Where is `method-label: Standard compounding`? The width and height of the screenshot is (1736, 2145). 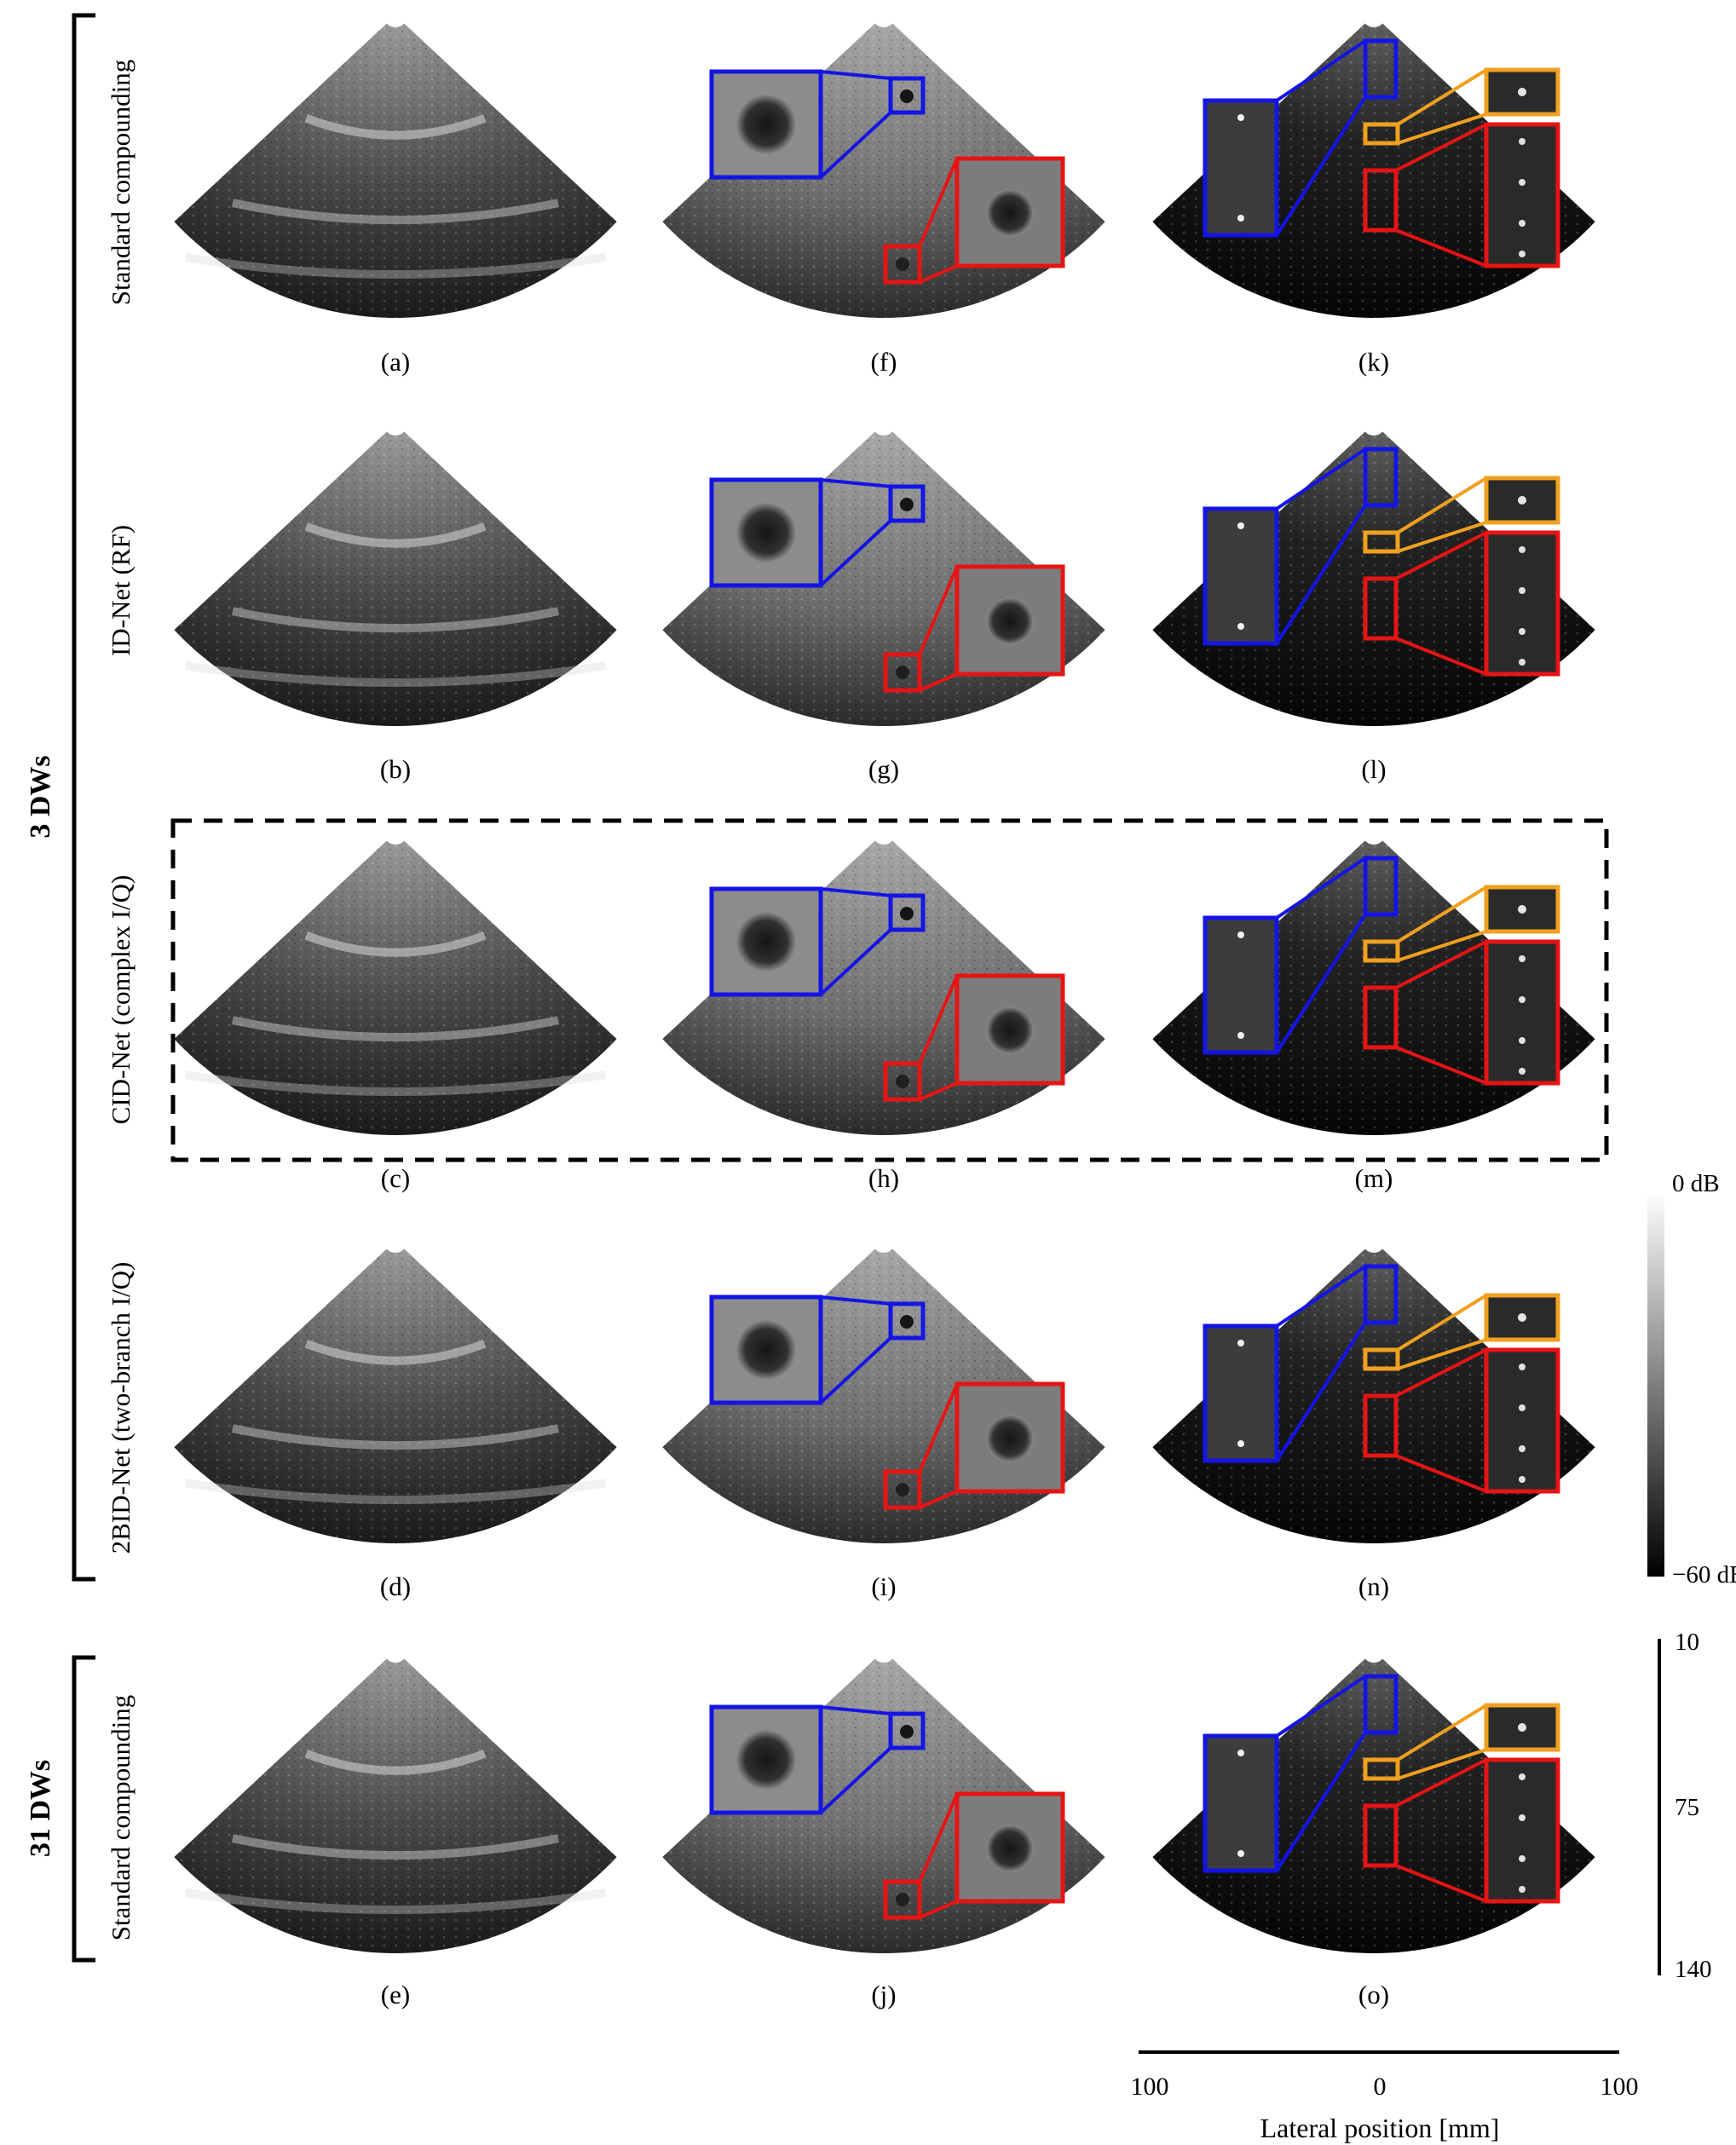 method-label: Standard compounding is located at coordinates (121, 1817).